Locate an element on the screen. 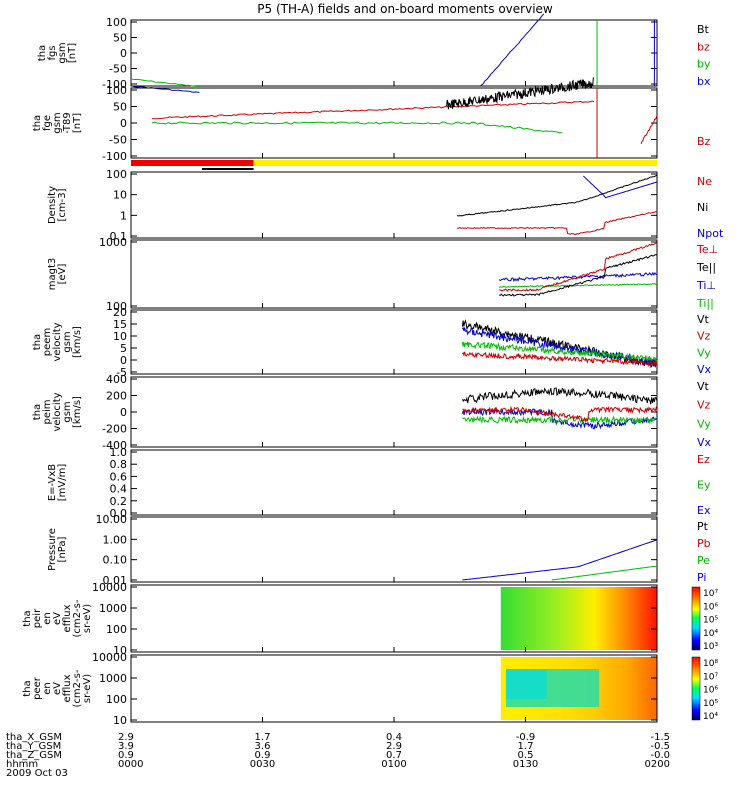 Image resolution: width=750 pixels, height=800 pixels. trace-bx-rise is located at coordinates (512, 49).